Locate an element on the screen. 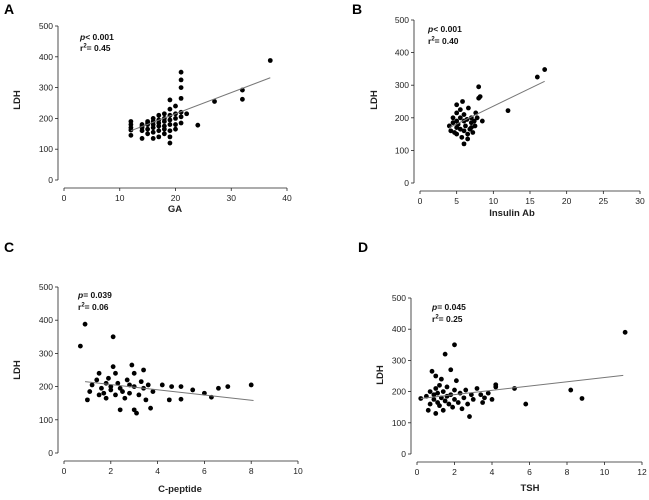 The width and height of the screenshot is (649, 500). panel-b-axes: 0 100 200 300 400 500 0 5 10 15 20 25 30 is located at coordinates (520, 110).